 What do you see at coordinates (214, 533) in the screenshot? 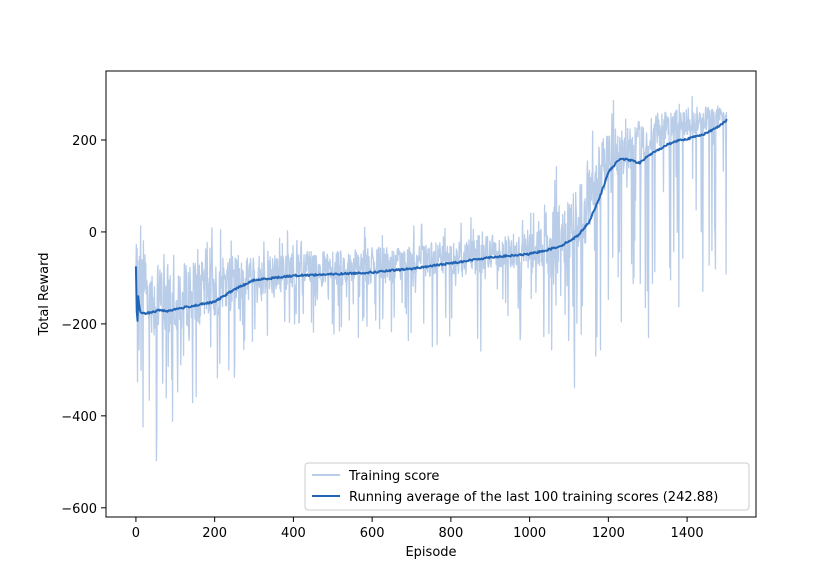
I see `x-tick-label: 200` at bounding box center [214, 533].